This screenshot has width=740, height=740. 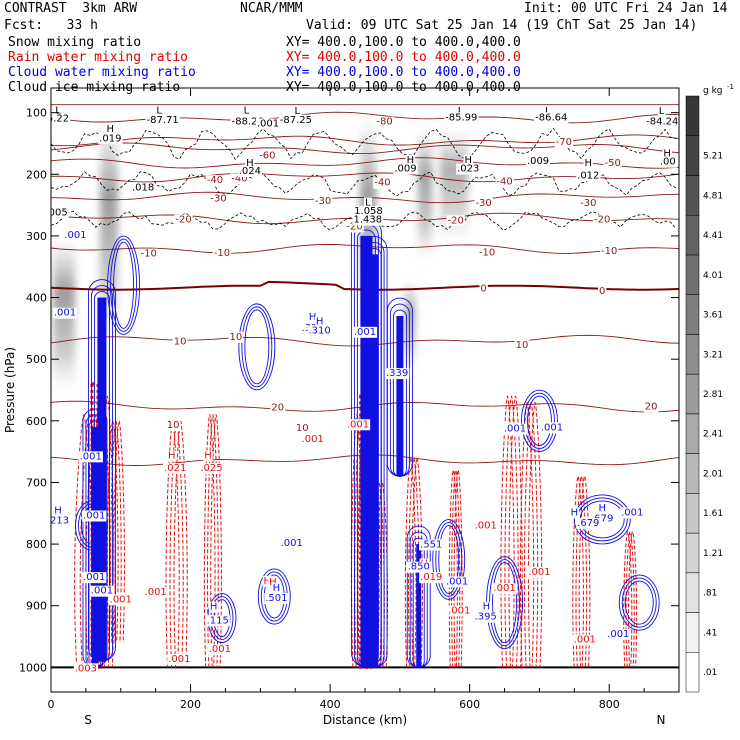 What do you see at coordinates (626, 8) in the screenshot?
I see `init-time: Init: 00 UTC Fri 24 Jan 14` at bounding box center [626, 8].